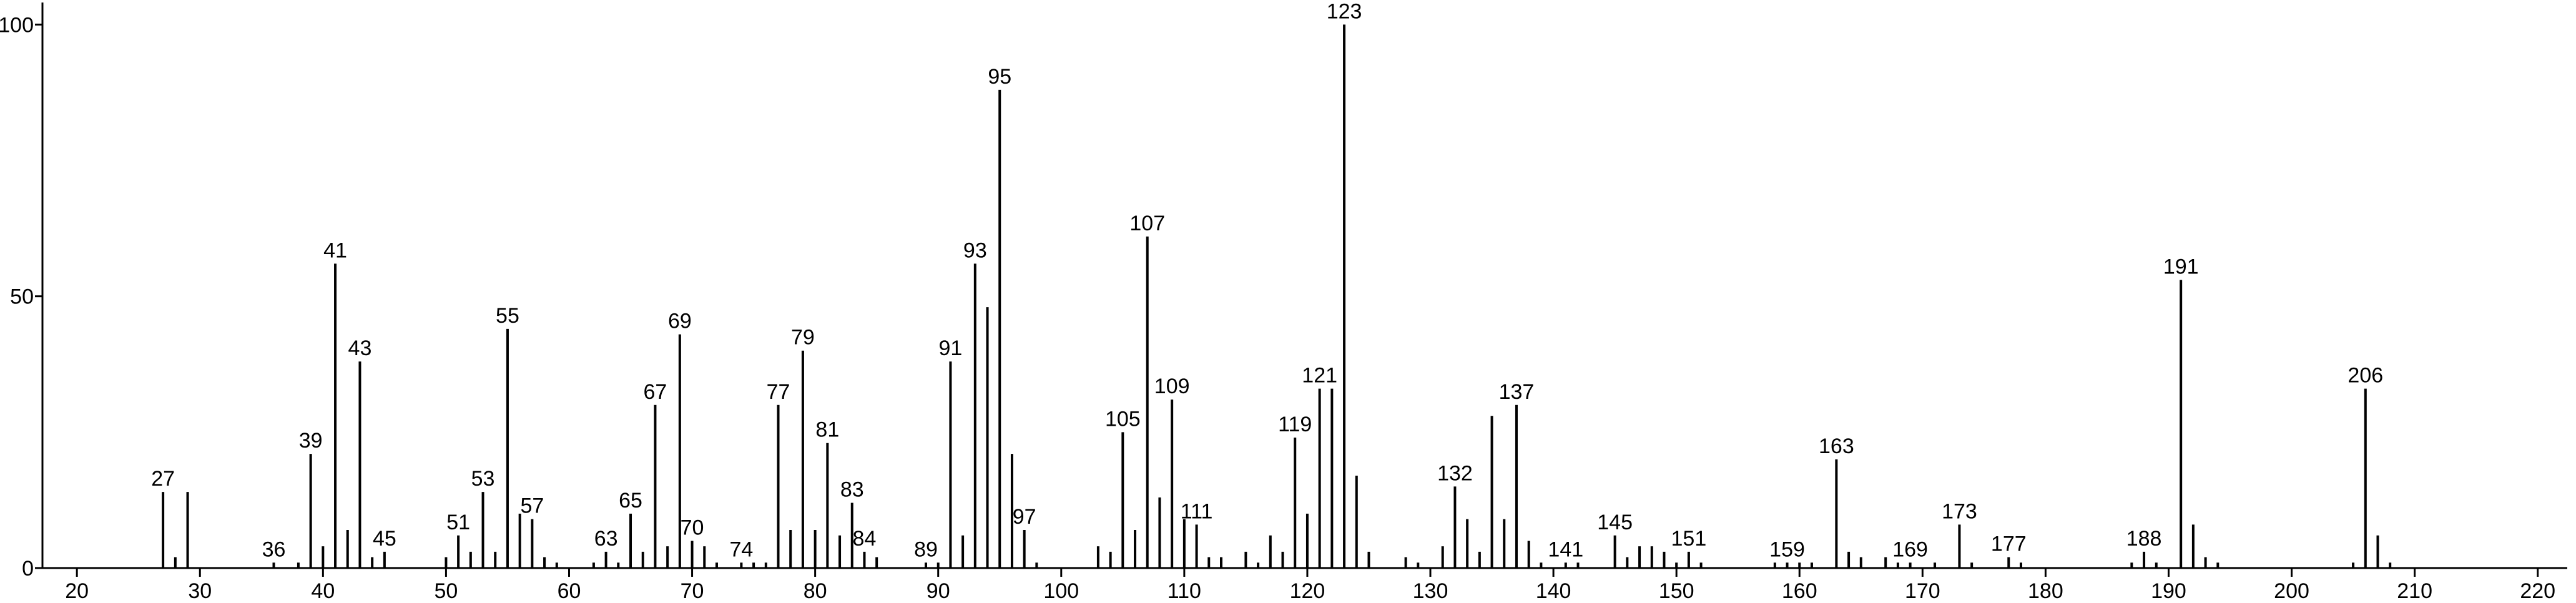  I want to click on peak-label: 36, so click(274, 549).